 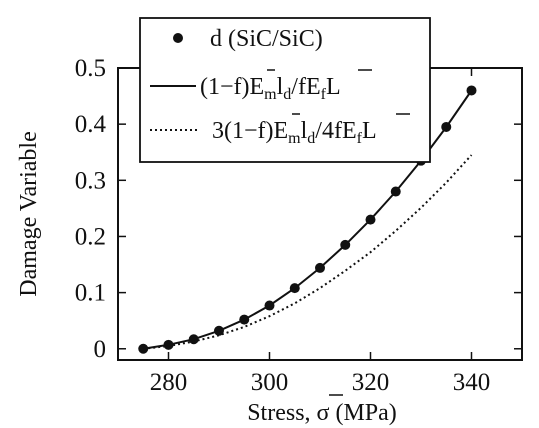 I want to click on legend-3-part-L: L, so click(x=369, y=131).